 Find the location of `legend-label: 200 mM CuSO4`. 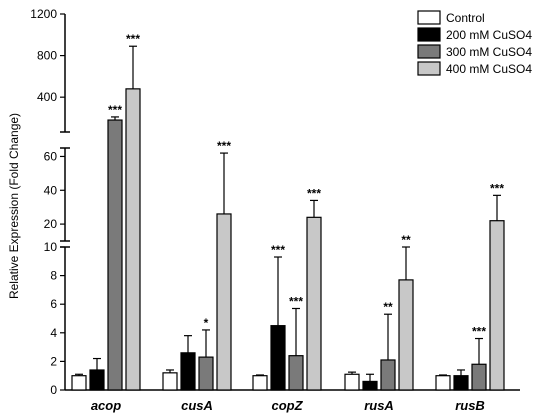

legend-label: 200 mM CuSO4 is located at coordinates (489, 35).